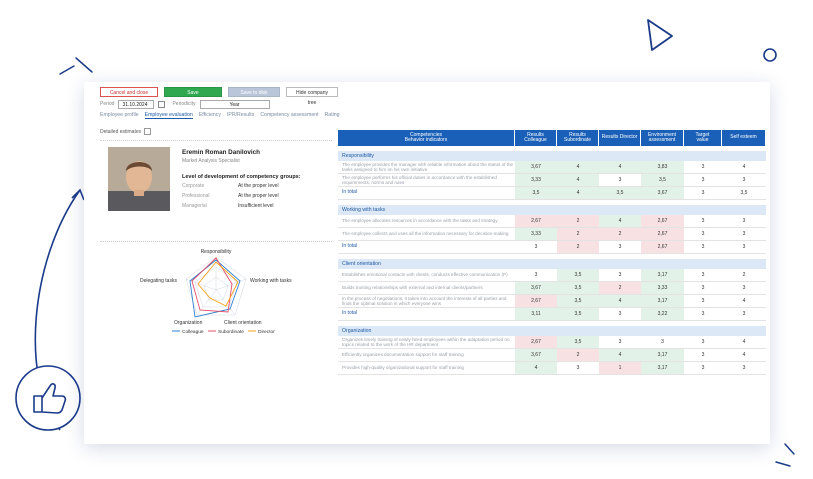 This screenshot has width=813, height=479. What do you see at coordinates (184, 104) in the screenshot?
I see `periodicity-label: Periodicity` at bounding box center [184, 104].